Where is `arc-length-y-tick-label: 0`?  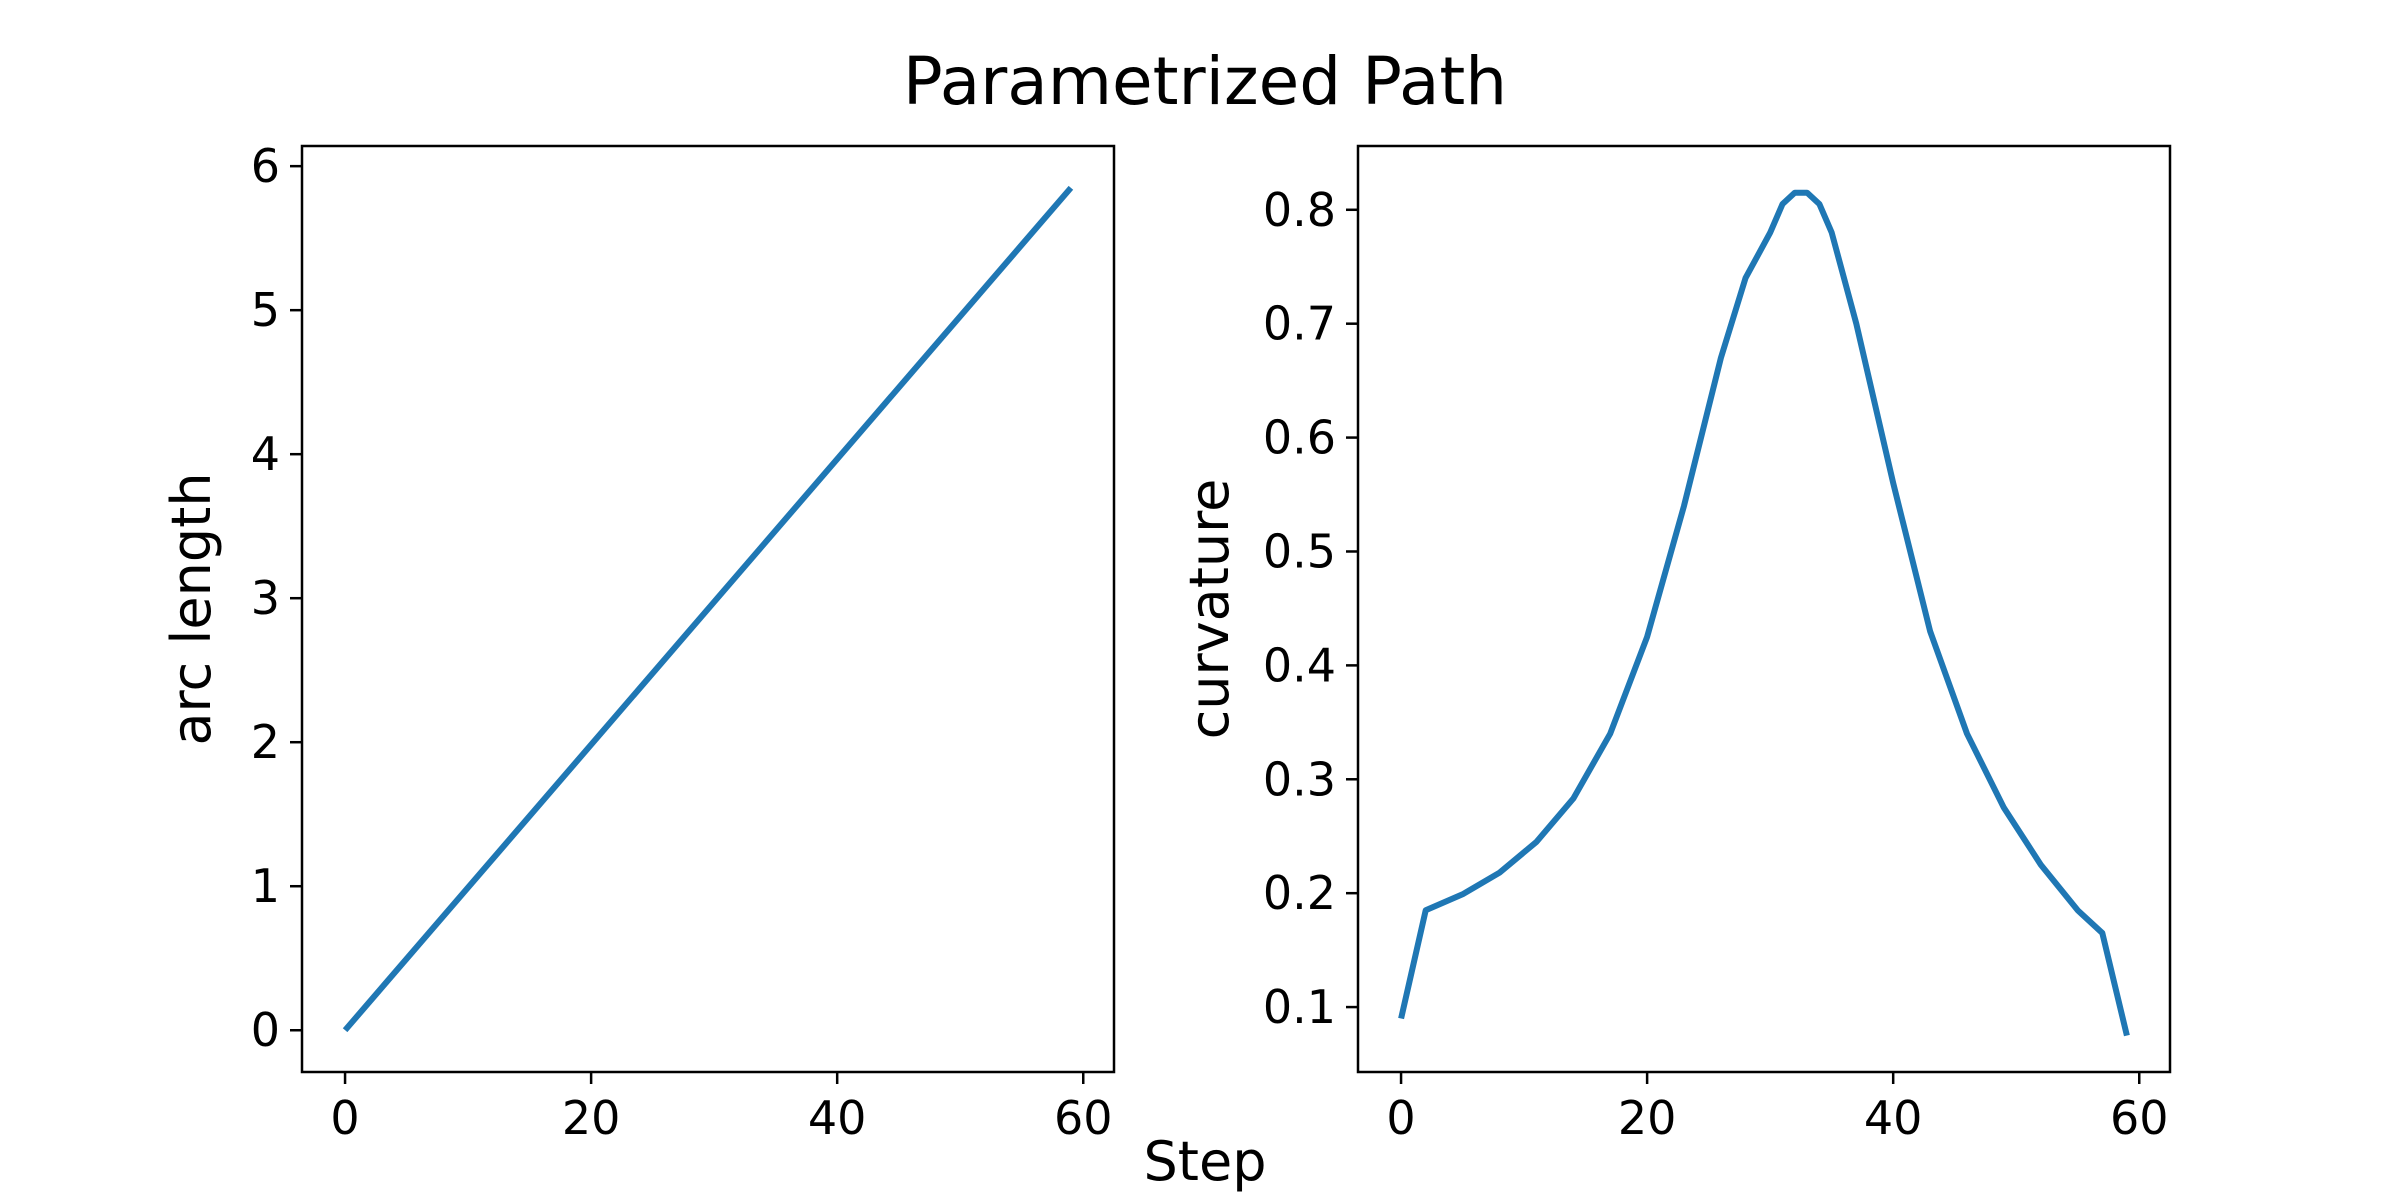 arc-length-y-tick-label: 0 is located at coordinates (265, 1030).